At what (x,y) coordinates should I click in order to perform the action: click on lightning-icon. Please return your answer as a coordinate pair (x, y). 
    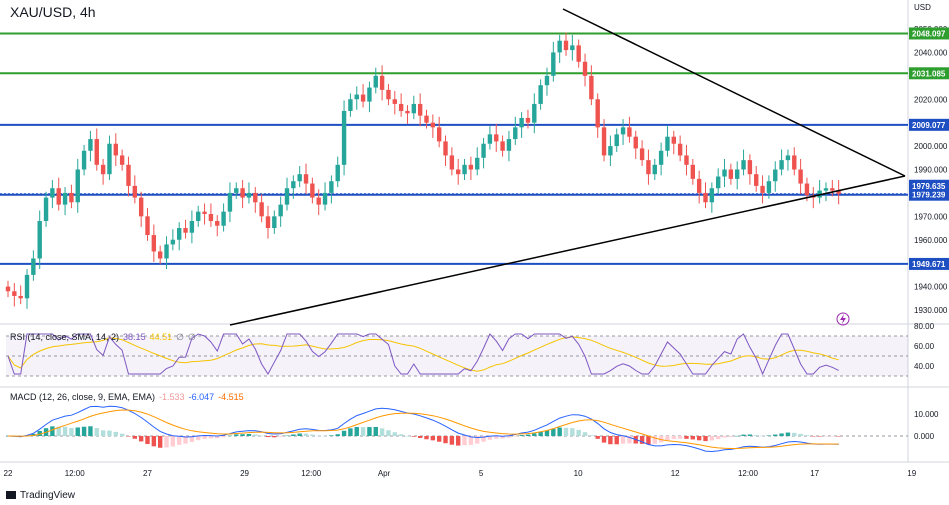
    Looking at the image, I should click on (843, 319).